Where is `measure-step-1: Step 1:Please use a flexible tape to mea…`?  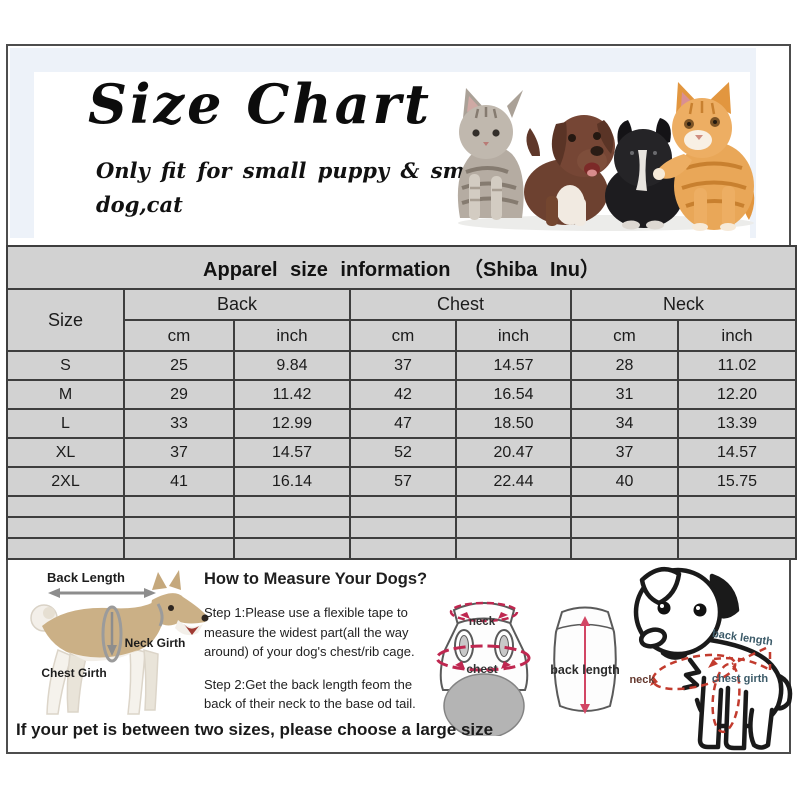
measure-step-1: Step 1:Please use a flexible tape to mea… is located at coordinates (309, 632).